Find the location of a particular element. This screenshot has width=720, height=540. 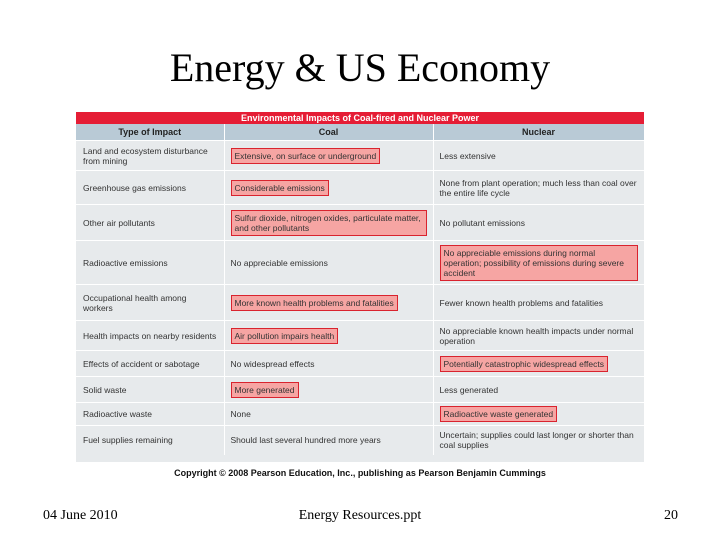

coal-cell: Considerable emissions is located at coordinates (329, 187).